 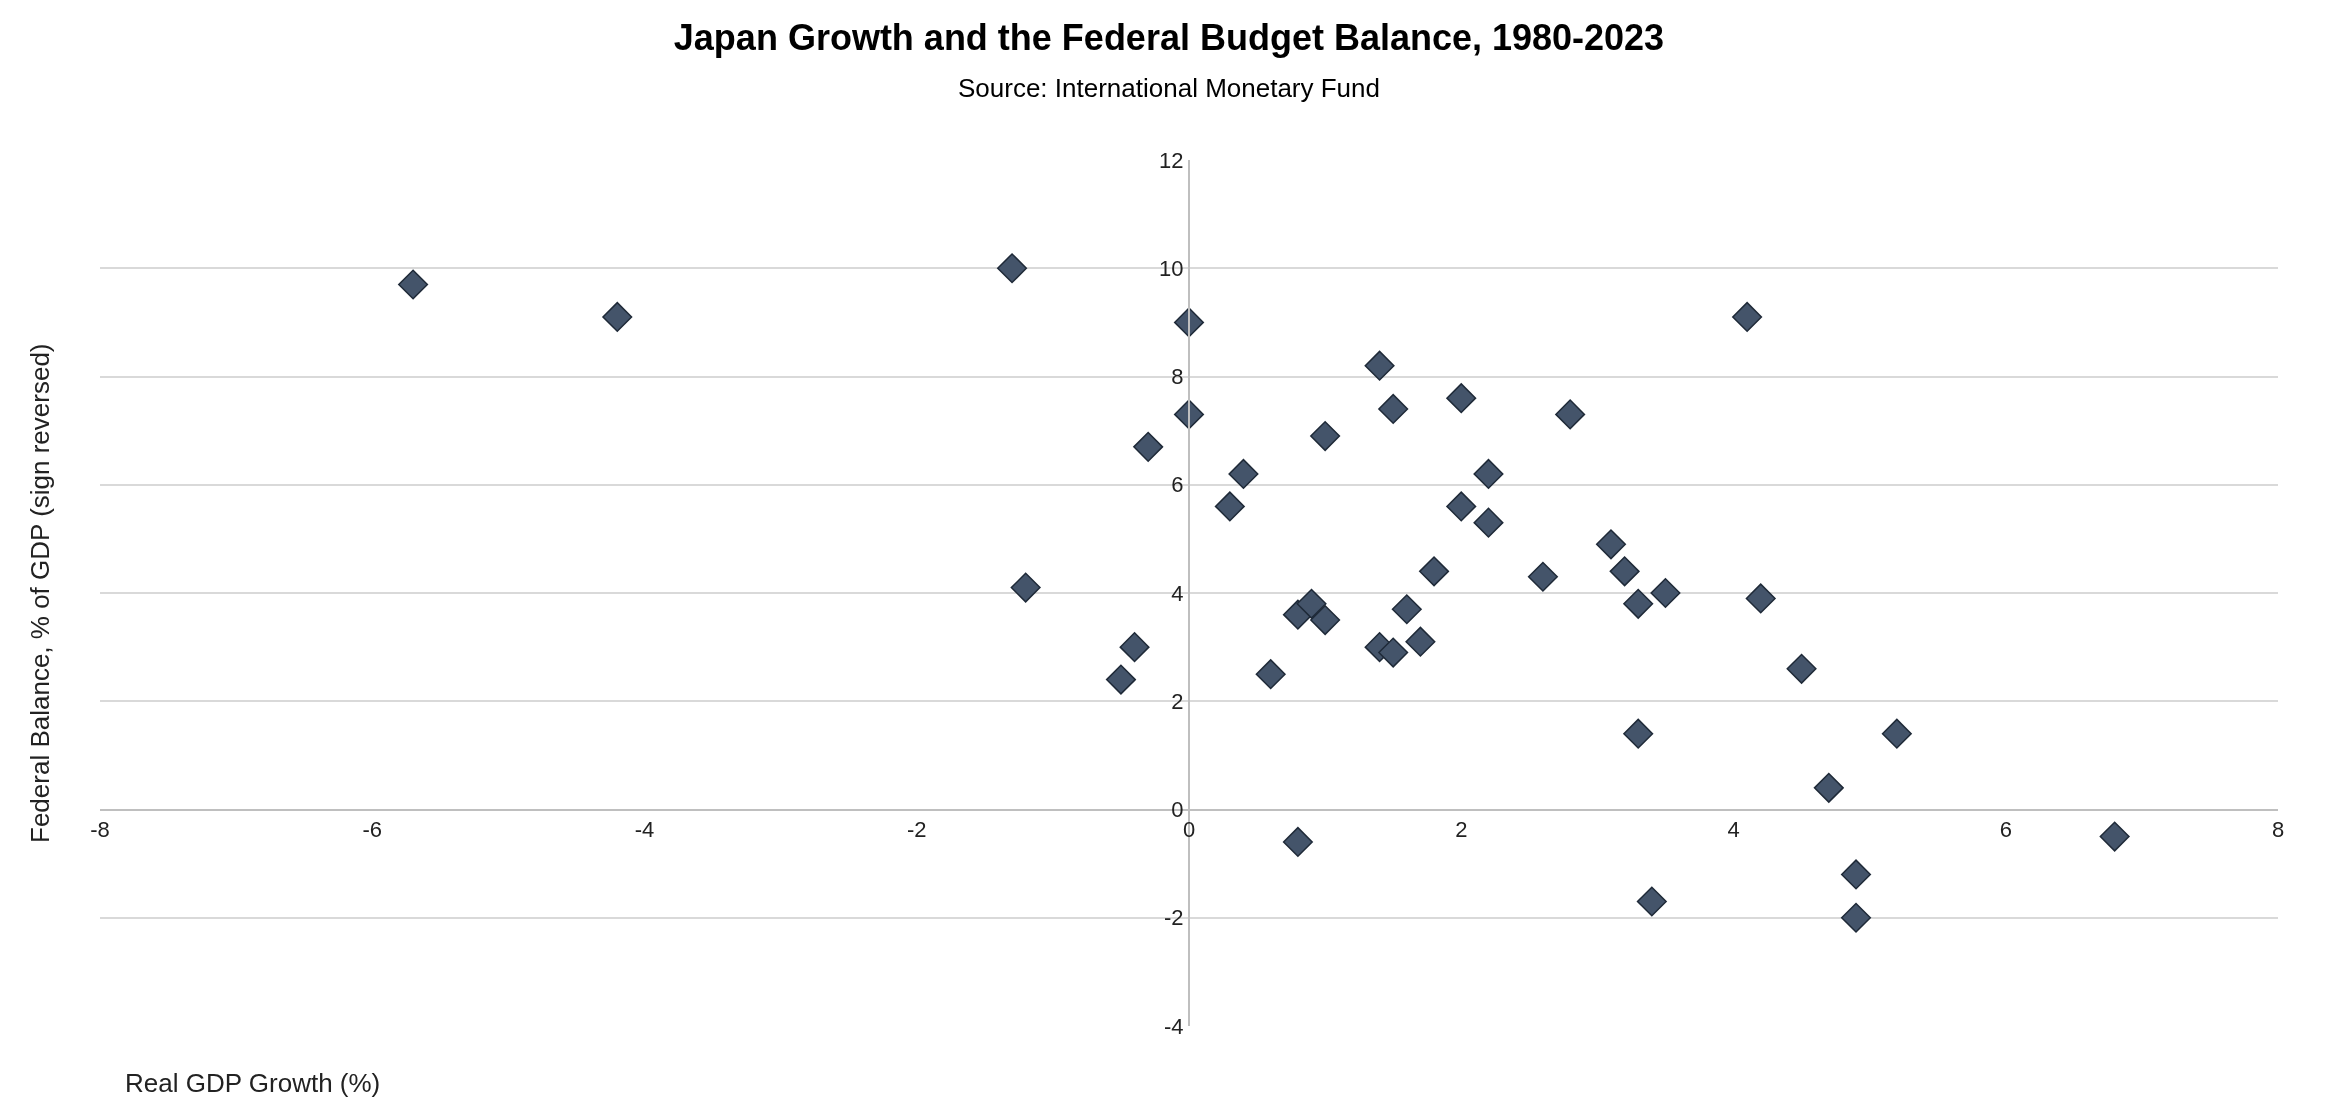 What do you see at coordinates (1177, 377) in the screenshot?
I see `y-tick-label: 8` at bounding box center [1177, 377].